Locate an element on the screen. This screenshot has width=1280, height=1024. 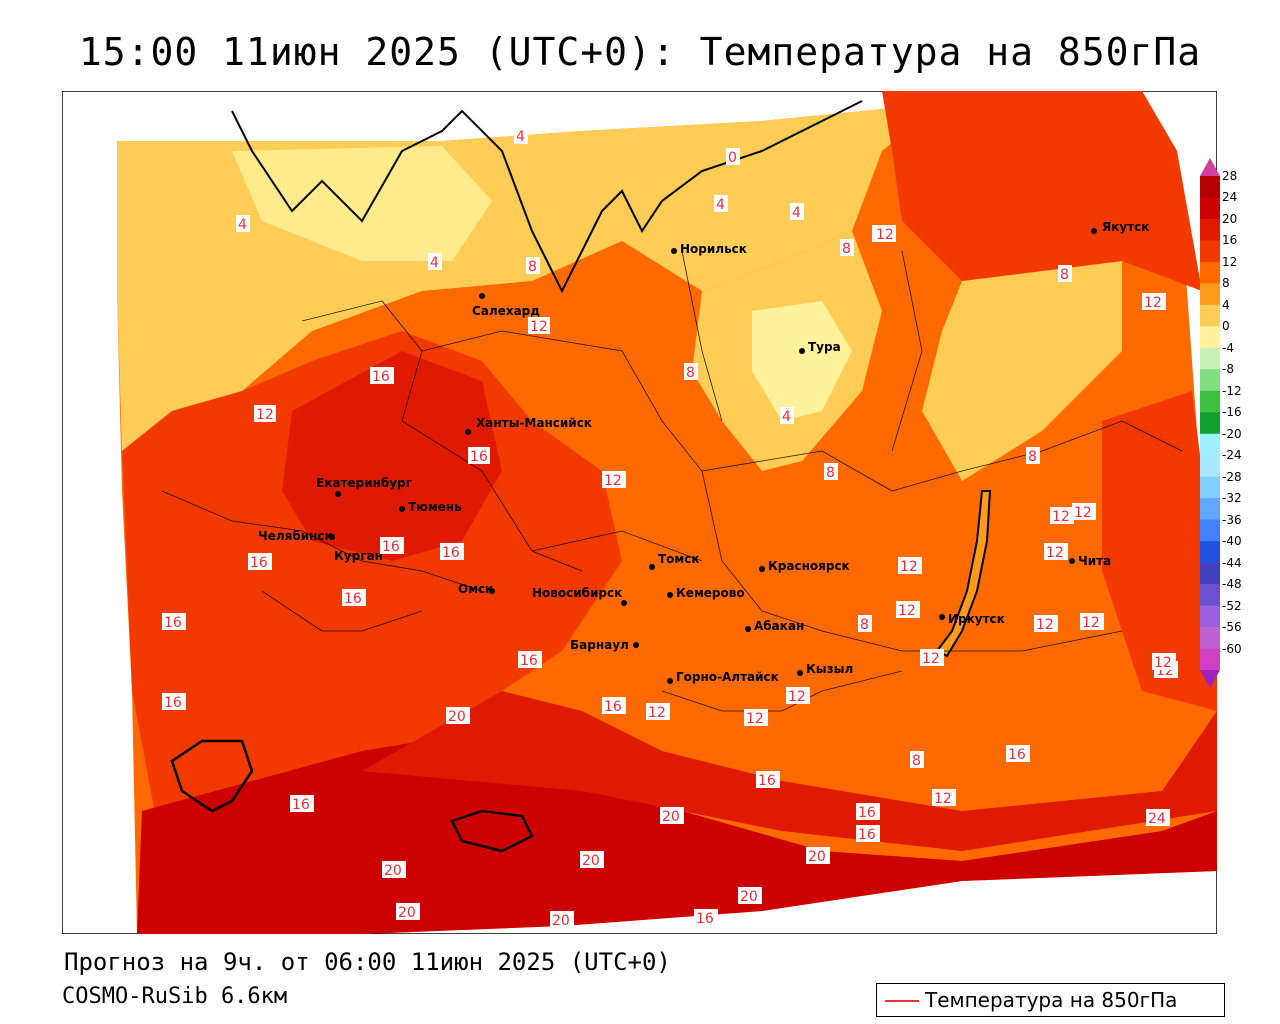
isotherm-label: 24 is located at coordinates (1158, 818).